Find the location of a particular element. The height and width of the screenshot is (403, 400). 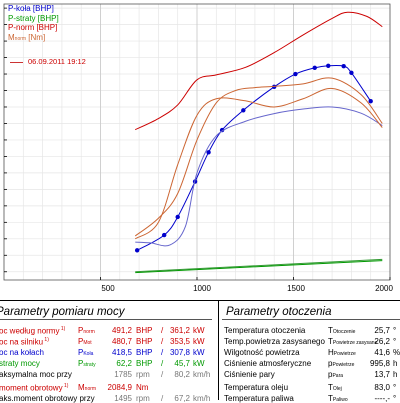

power-row-value-1: 418,5 is located at coordinates (121, 352).